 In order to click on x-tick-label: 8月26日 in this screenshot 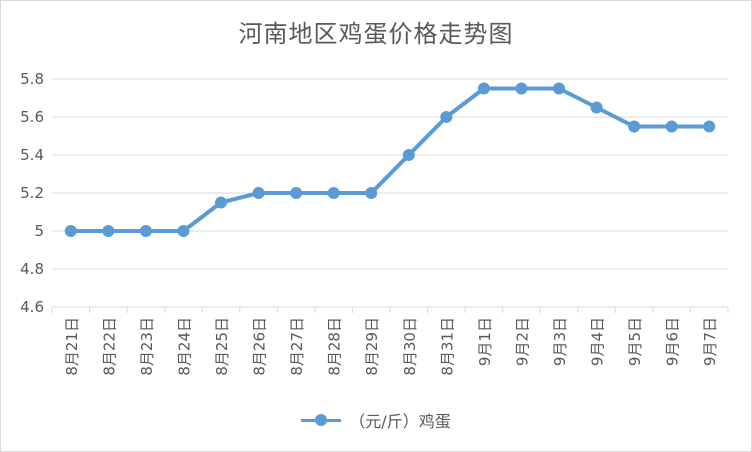, I will do `click(260, 346)`.